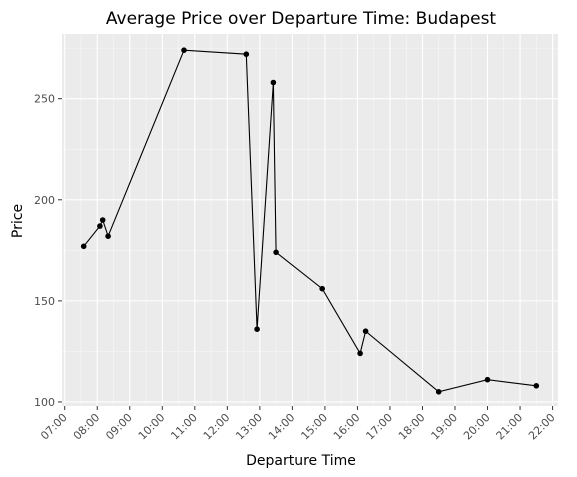 This screenshot has width=577, height=477. Describe the element at coordinates (87, 427) in the screenshot. I see `x-tick-label: 08:00` at that location.